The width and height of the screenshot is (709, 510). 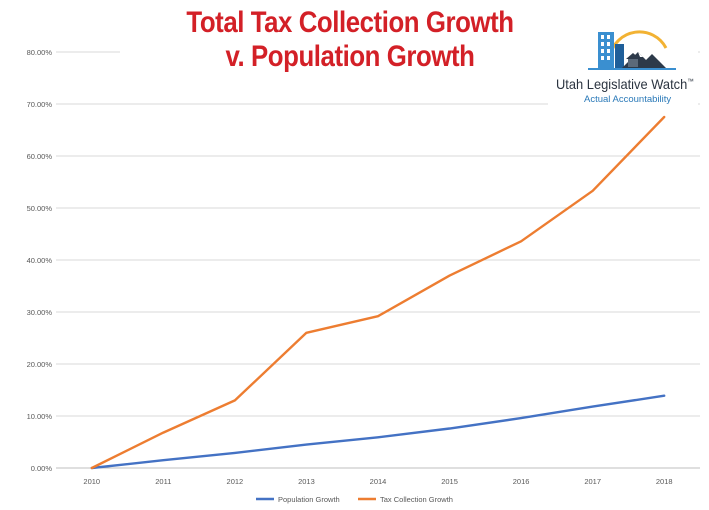 What do you see at coordinates (40, 364) in the screenshot?
I see `y-tick-label: 20.00%` at bounding box center [40, 364].